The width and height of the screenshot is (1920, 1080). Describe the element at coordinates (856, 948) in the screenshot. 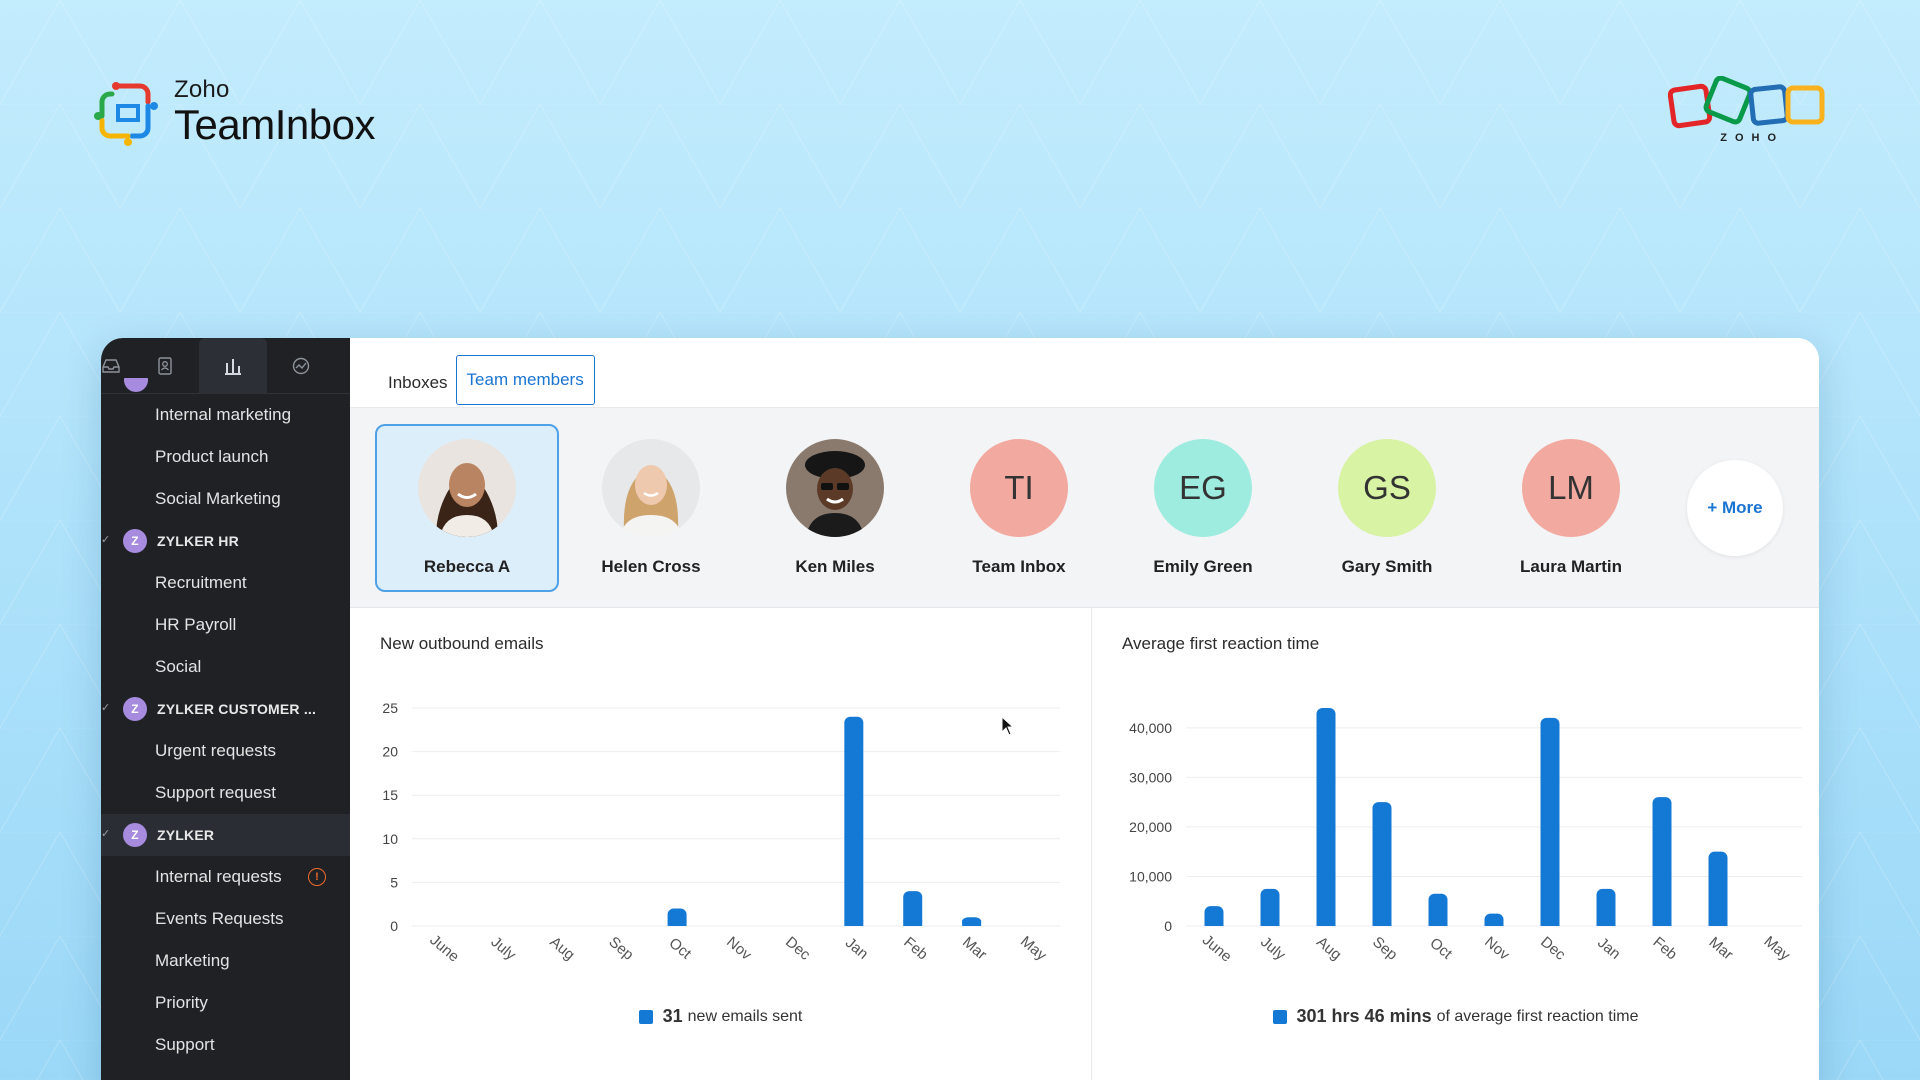

I see `x-tick-label: Jan` at that location.